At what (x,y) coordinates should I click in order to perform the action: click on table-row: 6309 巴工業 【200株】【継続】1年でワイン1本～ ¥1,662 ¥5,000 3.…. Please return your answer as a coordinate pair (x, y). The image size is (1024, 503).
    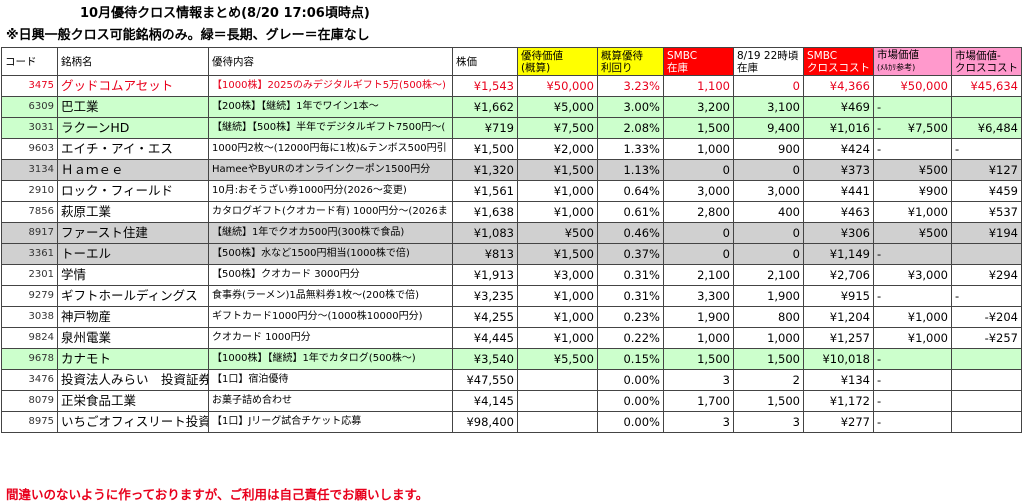
    Looking at the image, I should click on (511, 107).